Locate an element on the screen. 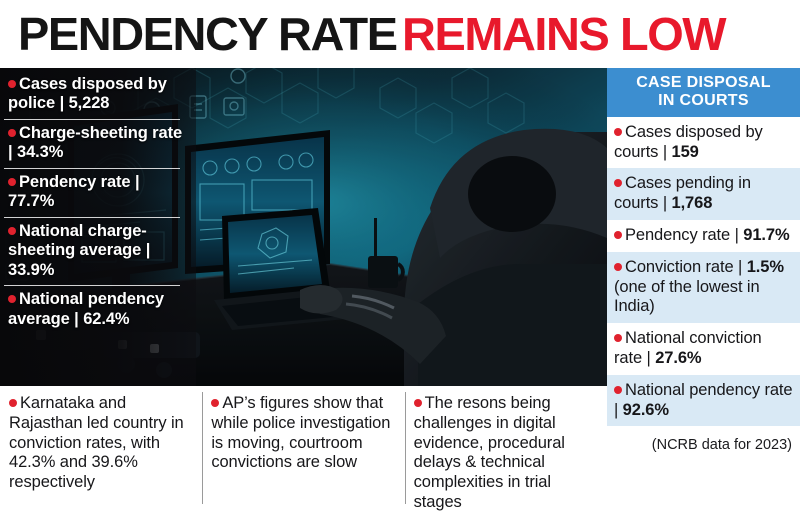 This screenshot has width=800, height=516. stat-label: Pendency rate is located at coordinates (75, 181).